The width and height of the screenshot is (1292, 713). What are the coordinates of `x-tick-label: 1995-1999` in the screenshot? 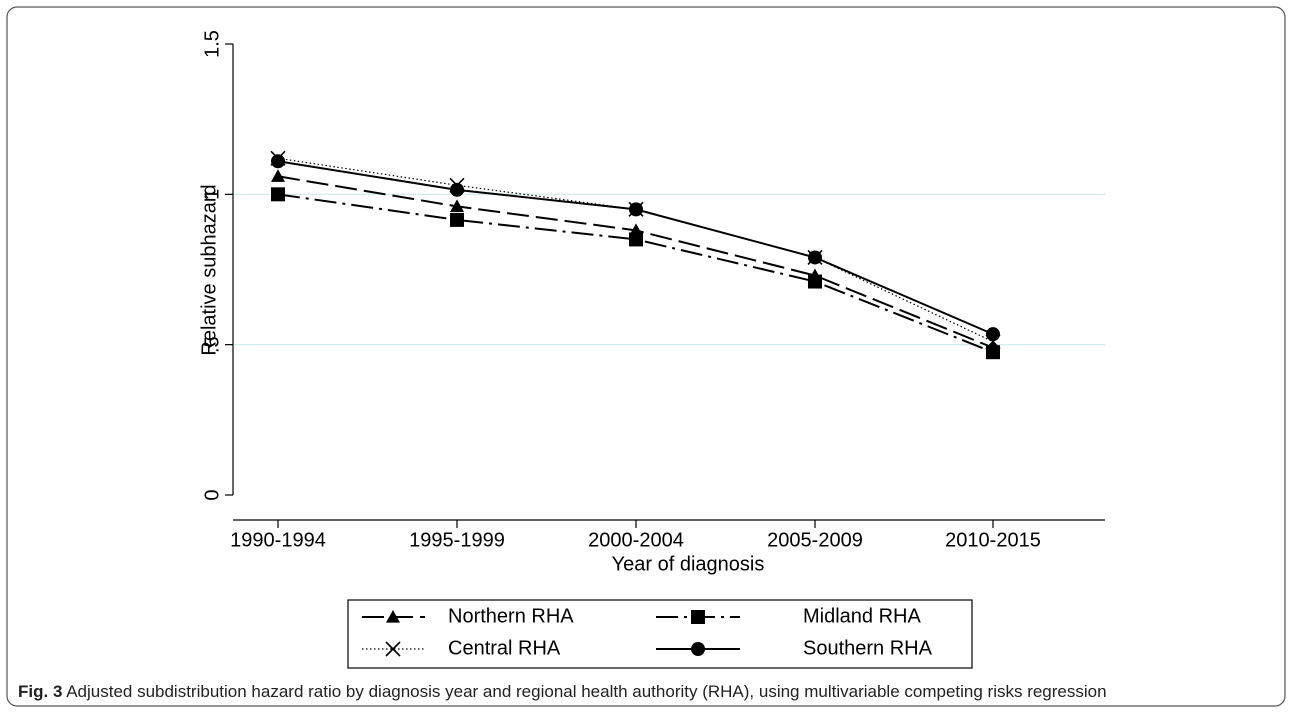 It's located at (457, 540).